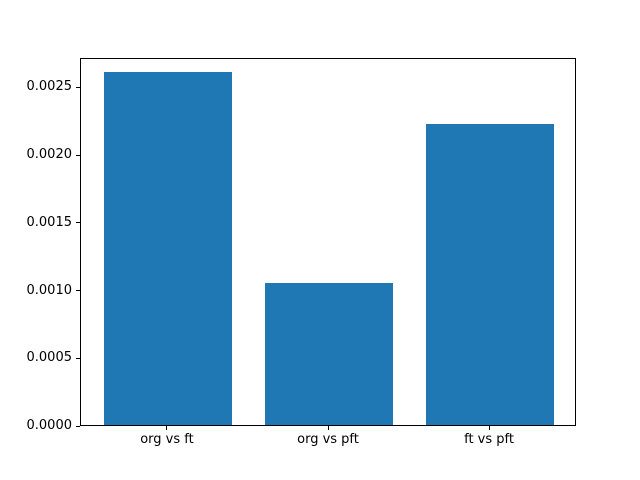  Describe the element at coordinates (168, 248) in the screenshot. I see `bar-org-vs-ft` at that location.